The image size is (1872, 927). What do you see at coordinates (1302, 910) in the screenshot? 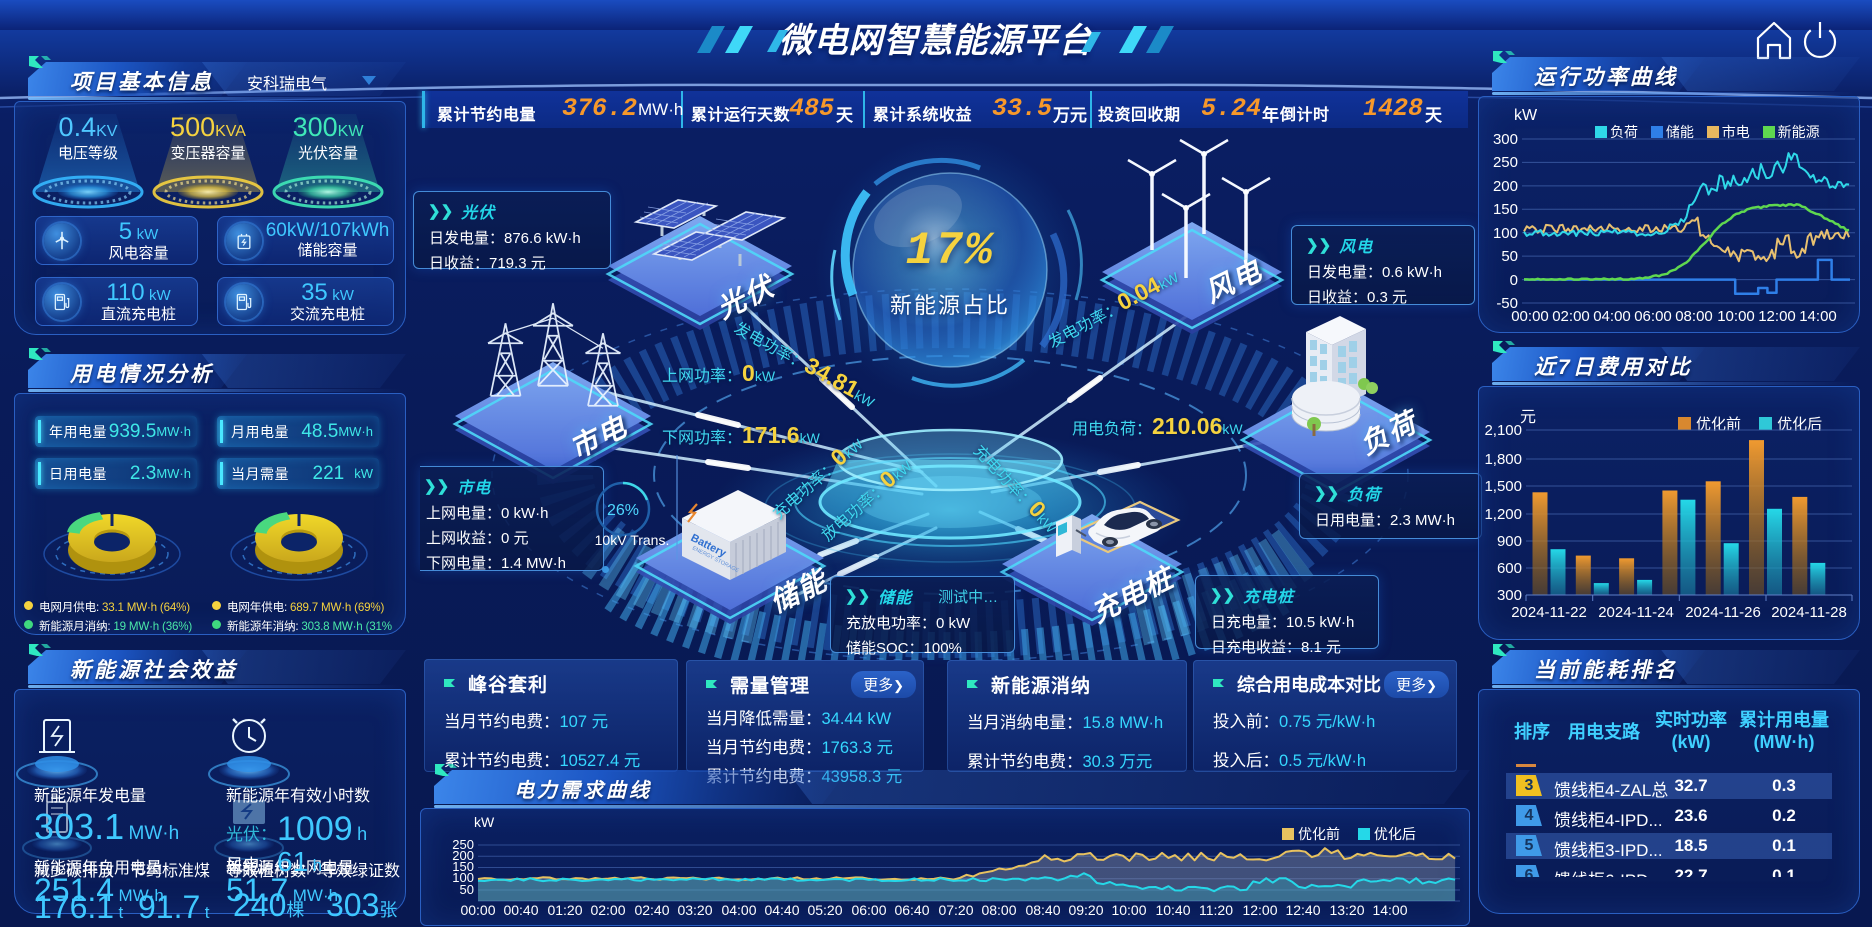
I see `svg-text: 12:40` at bounding box center [1302, 910].